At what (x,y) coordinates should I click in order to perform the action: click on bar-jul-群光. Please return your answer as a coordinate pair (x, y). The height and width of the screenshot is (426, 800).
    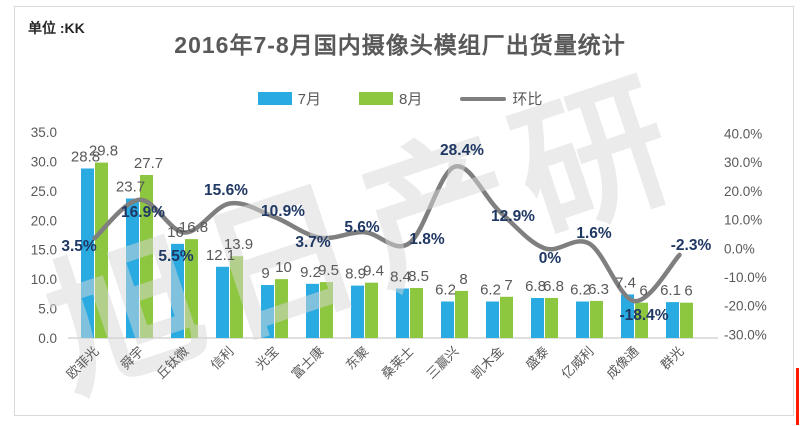
    Looking at the image, I should click on (672, 320).